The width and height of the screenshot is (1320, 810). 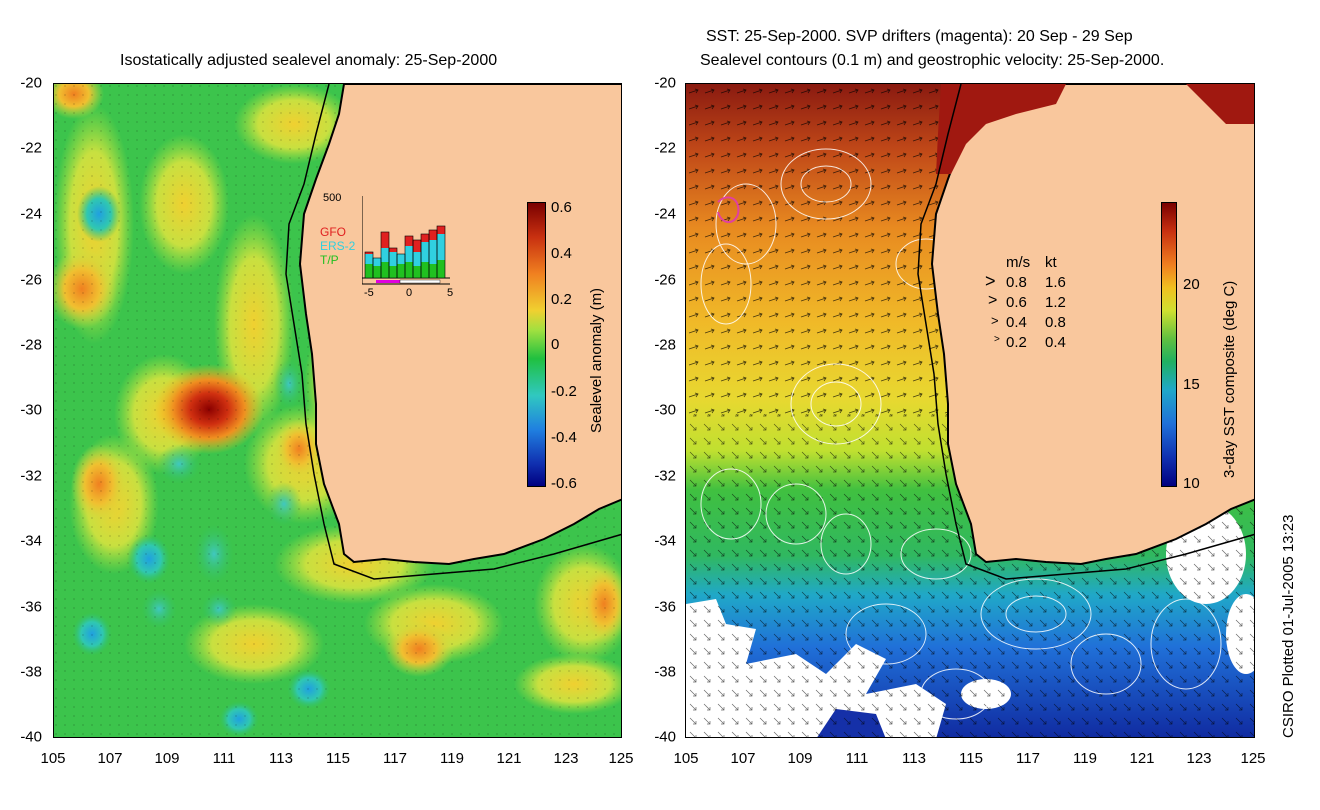 What do you see at coordinates (561, 207) in the screenshot?
I see `colorbar-tick: 0.6` at bounding box center [561, 207].